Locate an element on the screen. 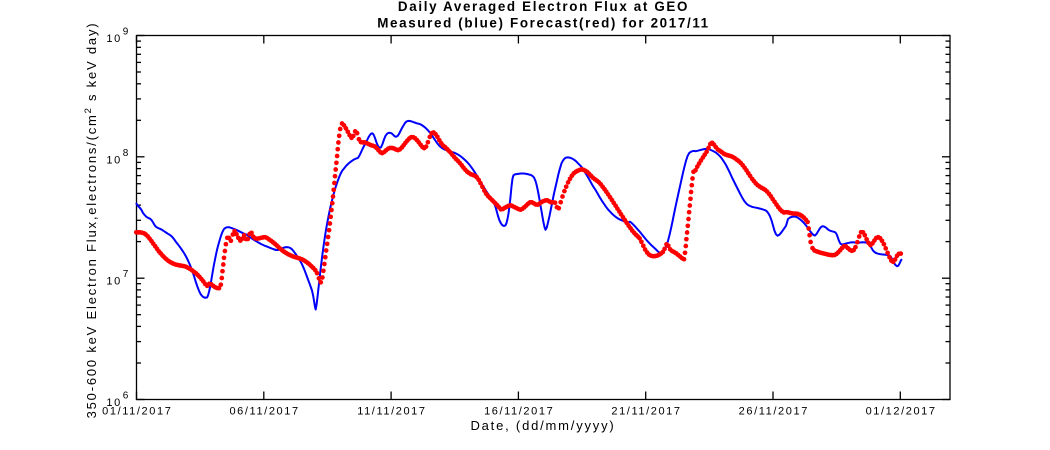  svg-text: 16/11/2017 is located at coordinates (519, 411).